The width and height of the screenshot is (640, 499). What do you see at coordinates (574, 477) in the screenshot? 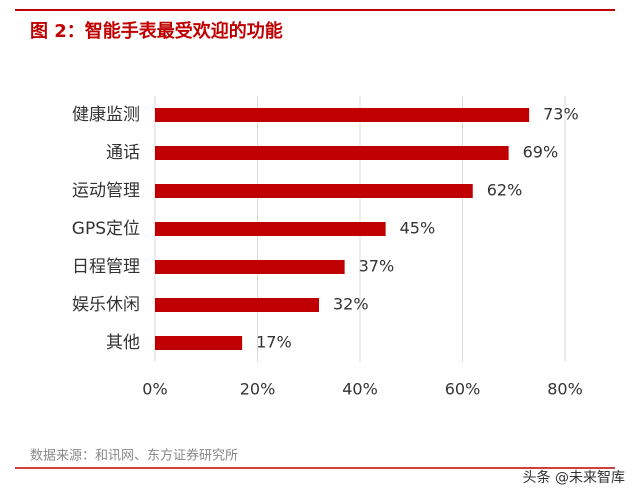
I see `watermark: 头条 @未来智库` at bounding box center [574, 477].